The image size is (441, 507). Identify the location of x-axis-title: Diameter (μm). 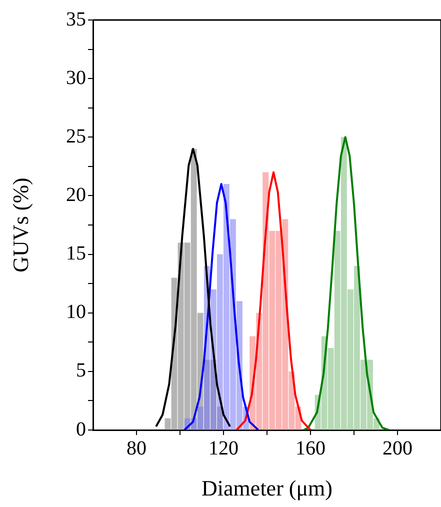
(267, 488).